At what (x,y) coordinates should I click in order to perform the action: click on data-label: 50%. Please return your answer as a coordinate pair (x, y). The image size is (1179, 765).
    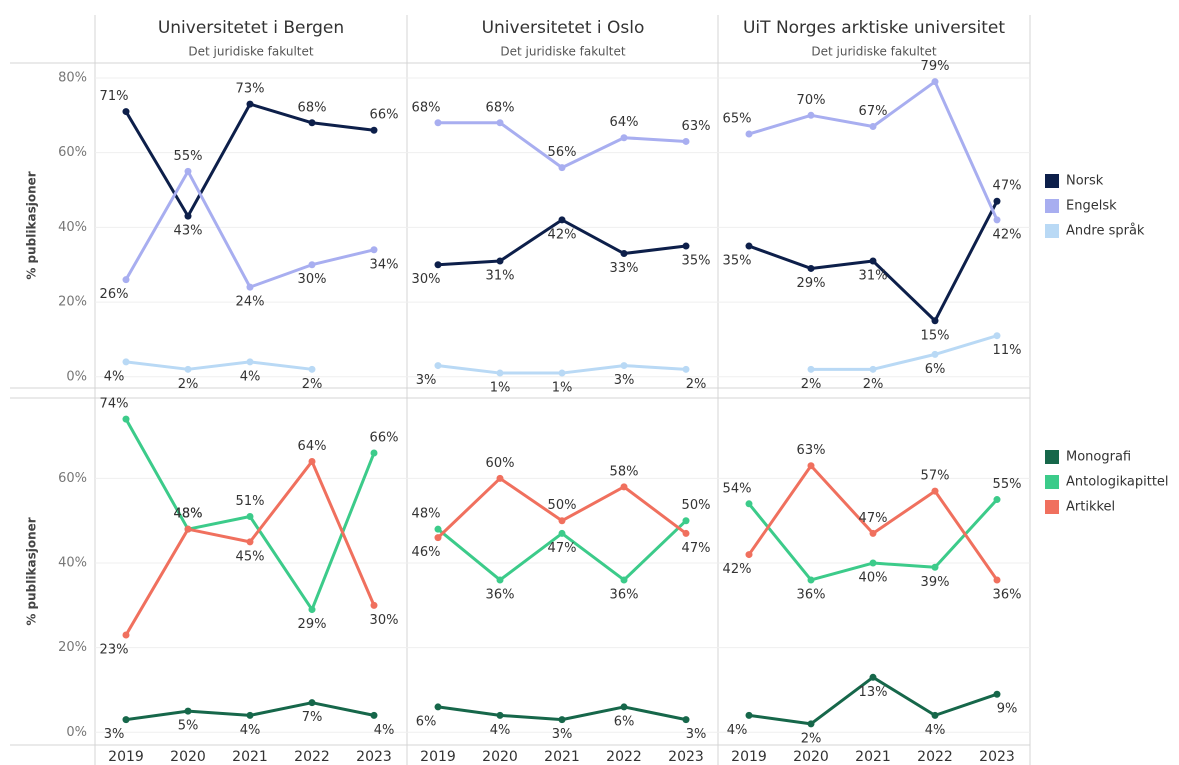
    Looking at the image, I should click on (562, 505).